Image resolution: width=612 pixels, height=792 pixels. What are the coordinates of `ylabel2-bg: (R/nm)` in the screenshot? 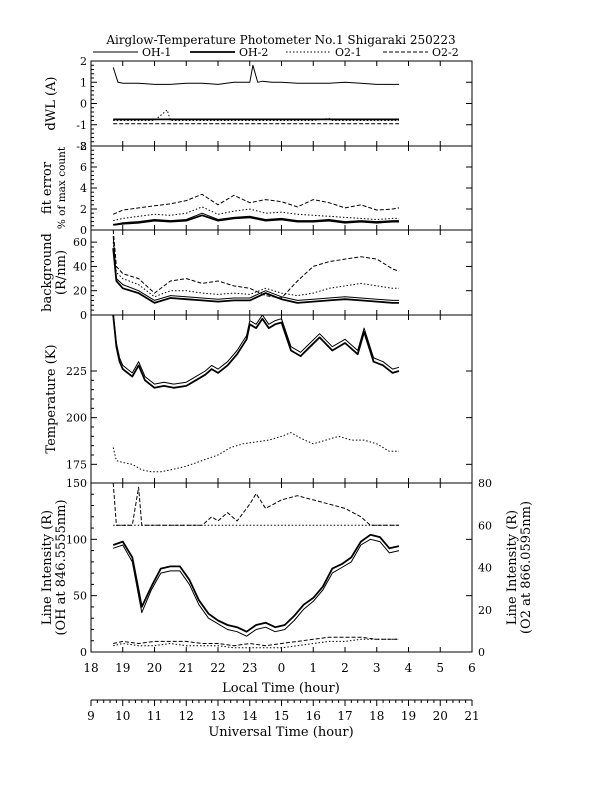 It's located at (61, 272).